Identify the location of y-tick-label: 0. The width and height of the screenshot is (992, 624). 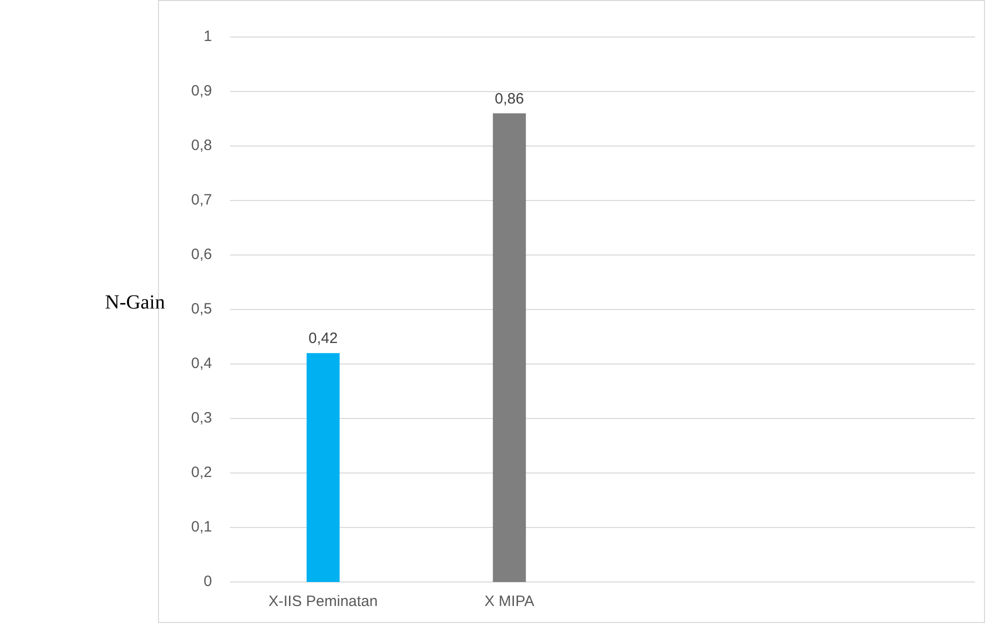
(208, 581).